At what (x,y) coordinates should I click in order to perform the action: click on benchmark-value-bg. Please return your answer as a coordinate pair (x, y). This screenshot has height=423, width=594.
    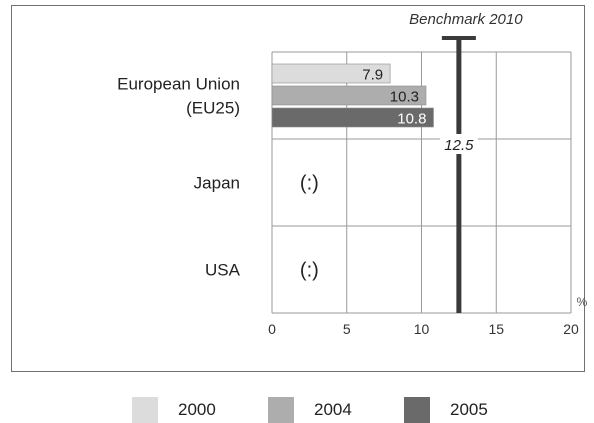
    Looking at the image, I should click on (458, 144).